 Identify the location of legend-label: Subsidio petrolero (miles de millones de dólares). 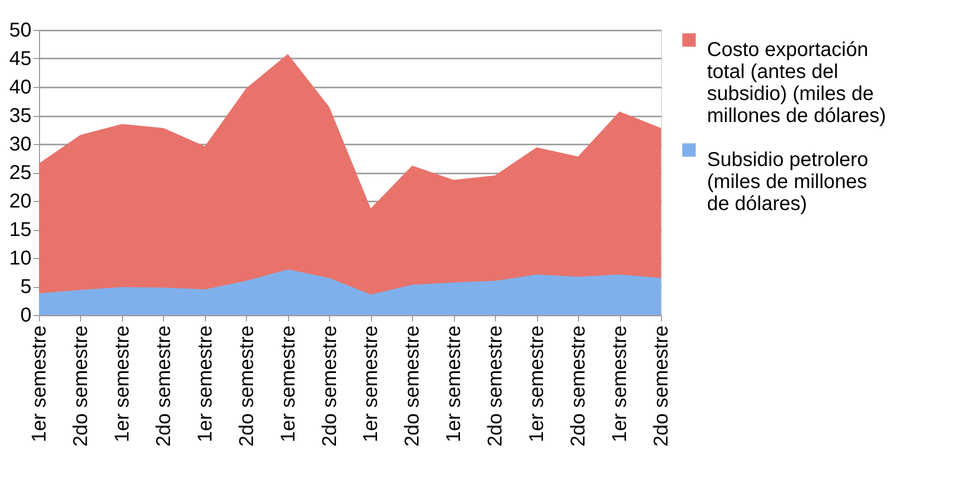
(787, 182).